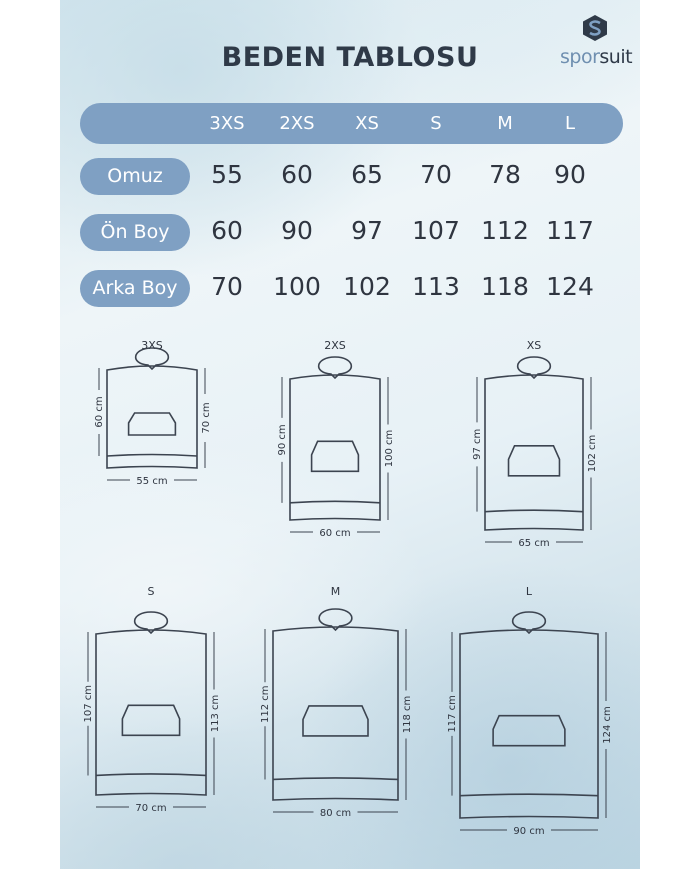 The width and height of the screenshot is (700, 869). I want to click on width-label: 70 cm, so click(150, 808).